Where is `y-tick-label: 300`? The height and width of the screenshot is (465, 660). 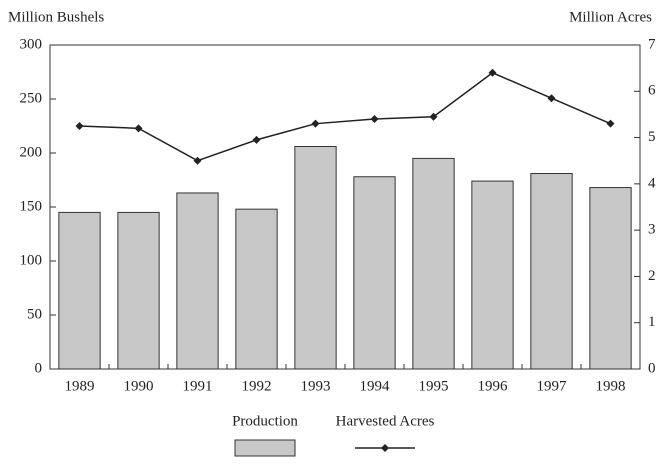
y-tick-label: 300 is located at coordinates (31, 44).